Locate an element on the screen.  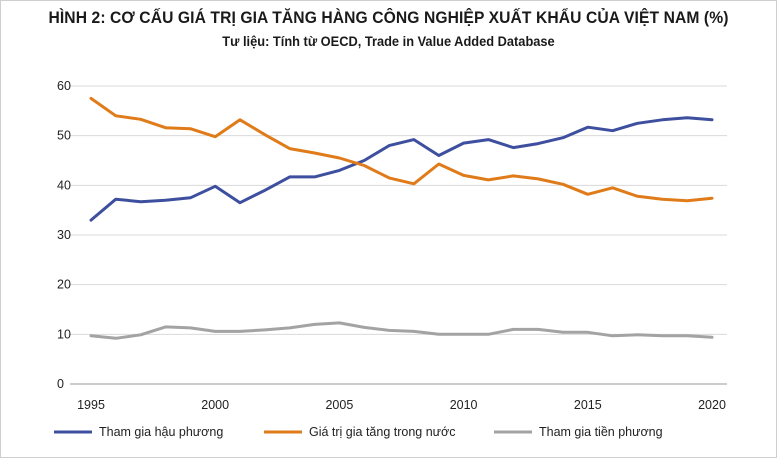
legend-item-1: Tham gia hậu phương is located at coordinates (138, 432).